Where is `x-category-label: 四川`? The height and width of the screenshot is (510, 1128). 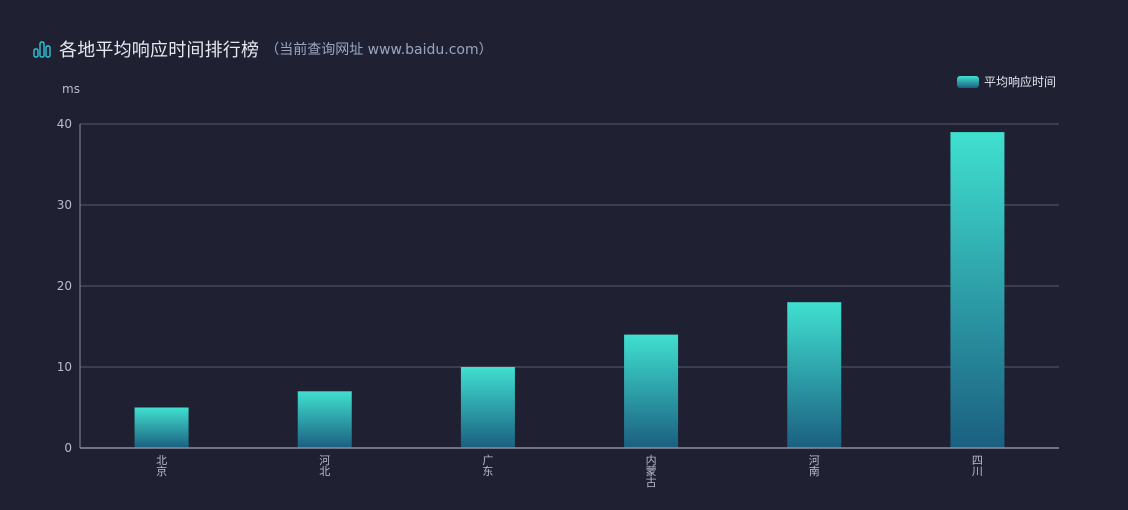 x-category-label: 四川 is located at coordinates (977, 466).